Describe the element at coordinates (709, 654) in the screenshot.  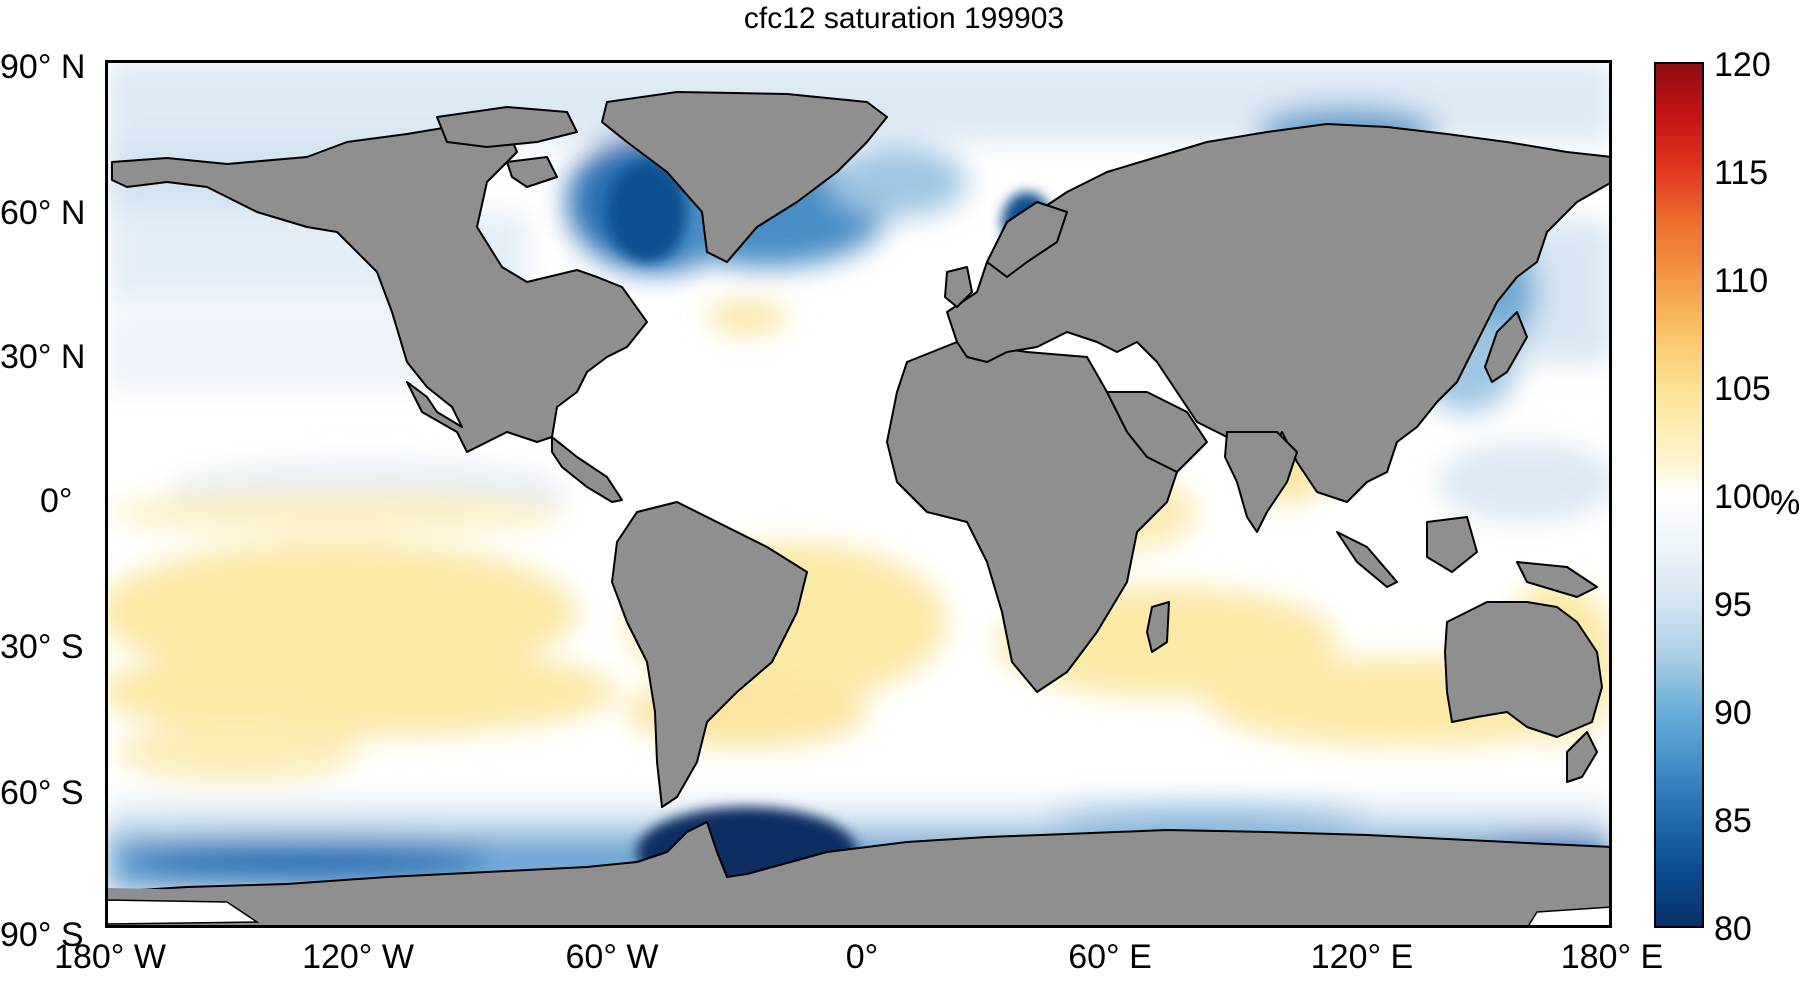
I see `south-america` at that location.